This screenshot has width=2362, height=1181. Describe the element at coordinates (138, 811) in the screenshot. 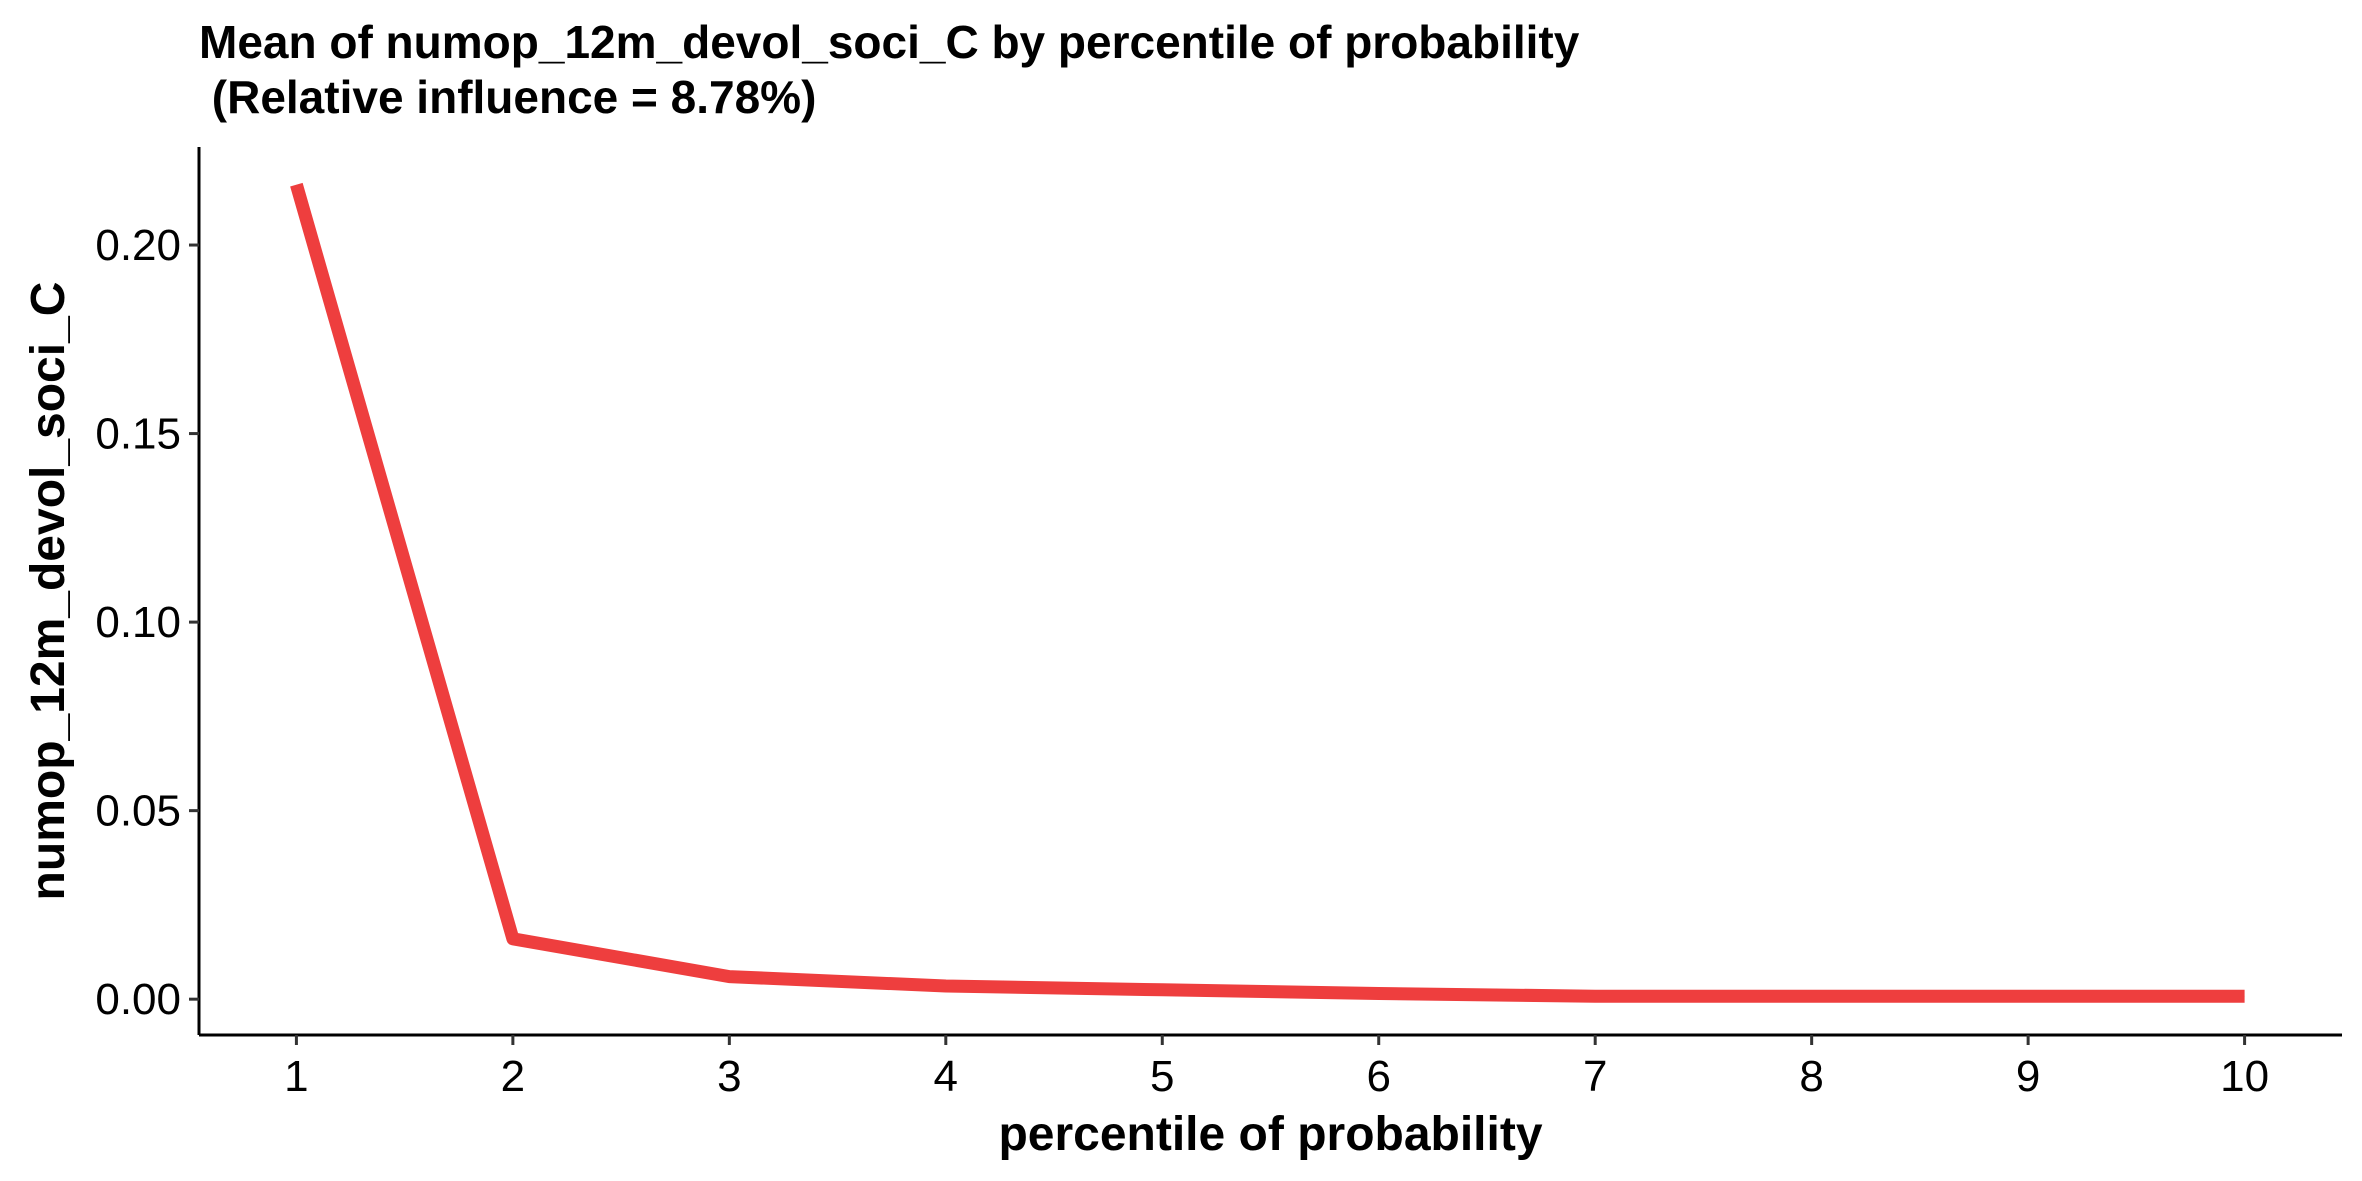

I see `y-tick-label: 0.05` at that location.